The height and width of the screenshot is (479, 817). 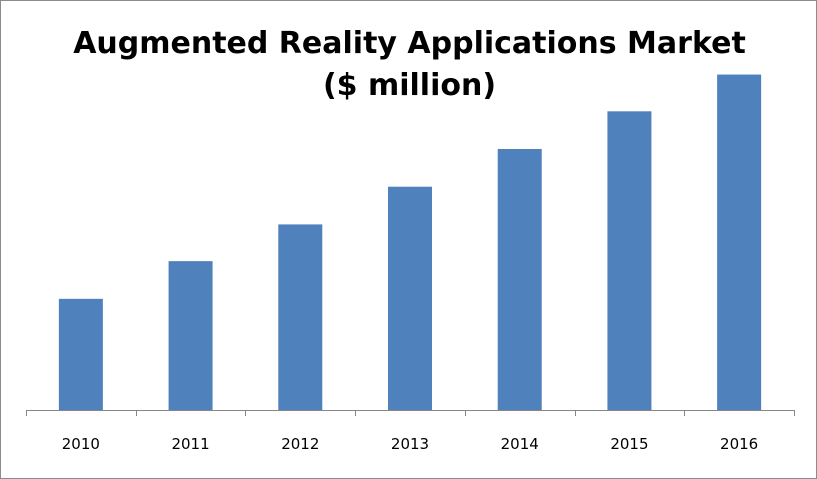 What do you see at coordinates (80, 354) in the screenshot?
I see `bar-2010` at bounding box center [80, 354].